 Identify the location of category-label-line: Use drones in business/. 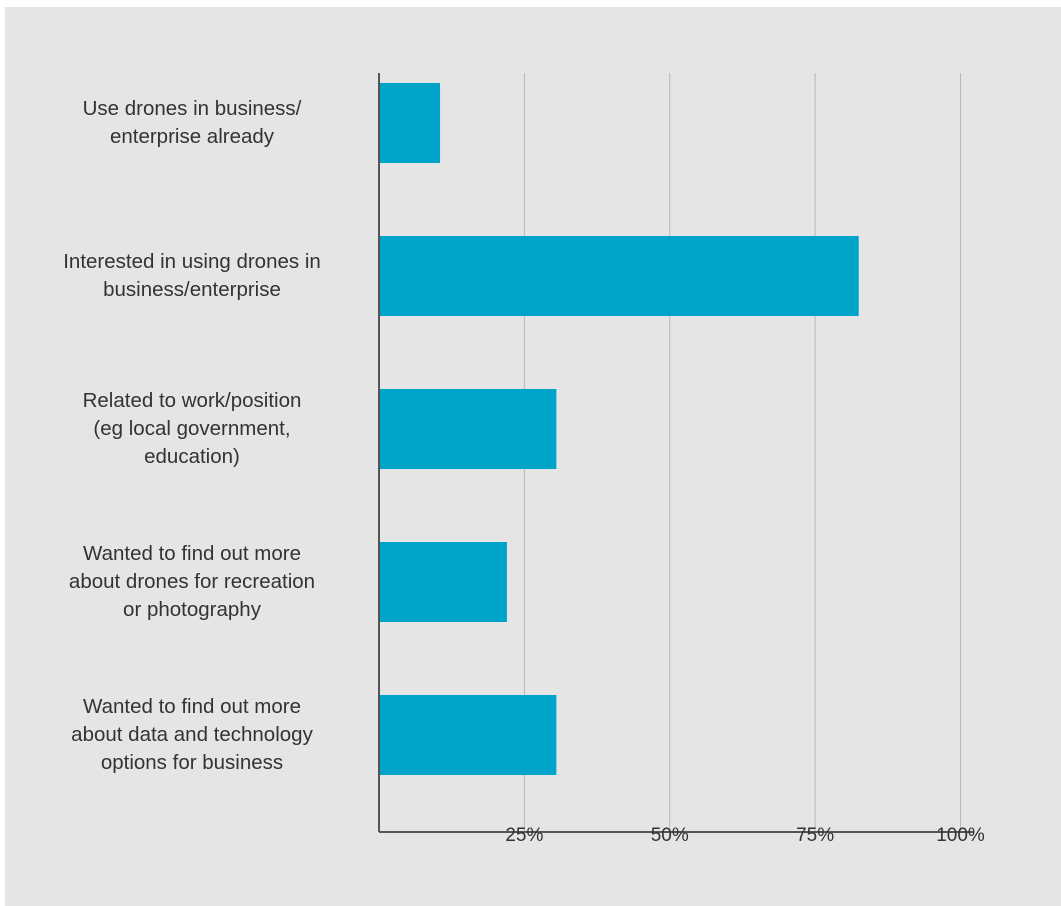
(192, 108).